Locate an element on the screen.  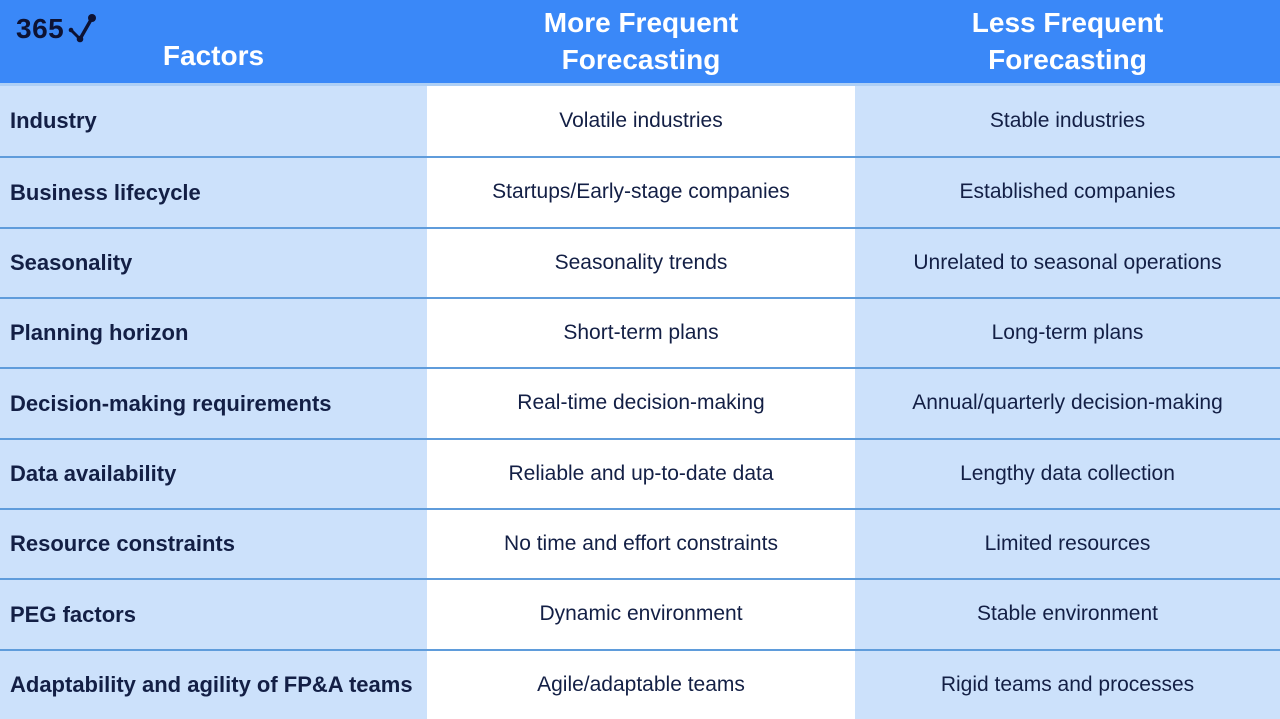
more-frequent-cell: No time and effort constraints is located at coordinates (641, 544).